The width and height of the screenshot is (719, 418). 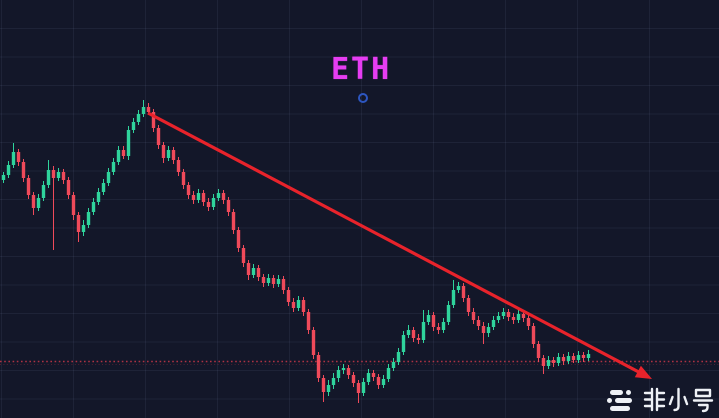 I want to click on trend-arrow-head, so click(x=643, y=372).